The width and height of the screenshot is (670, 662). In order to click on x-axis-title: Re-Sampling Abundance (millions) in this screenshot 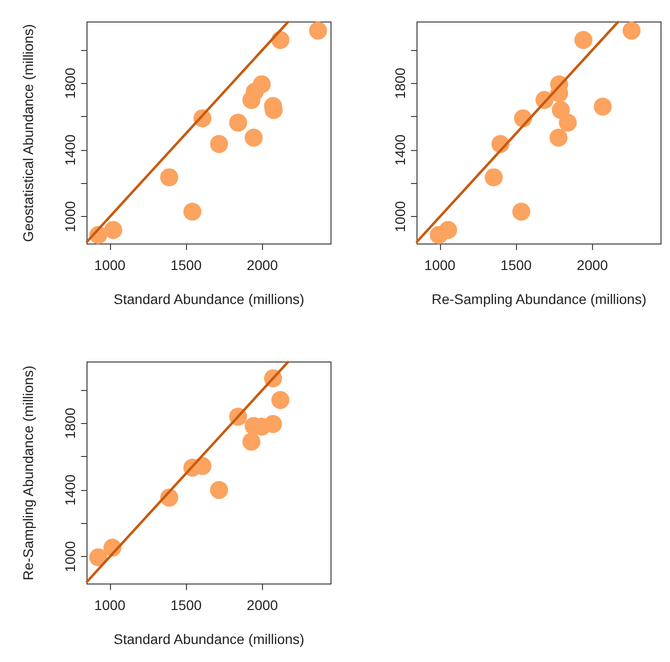, I will do `click(539, 299)`.